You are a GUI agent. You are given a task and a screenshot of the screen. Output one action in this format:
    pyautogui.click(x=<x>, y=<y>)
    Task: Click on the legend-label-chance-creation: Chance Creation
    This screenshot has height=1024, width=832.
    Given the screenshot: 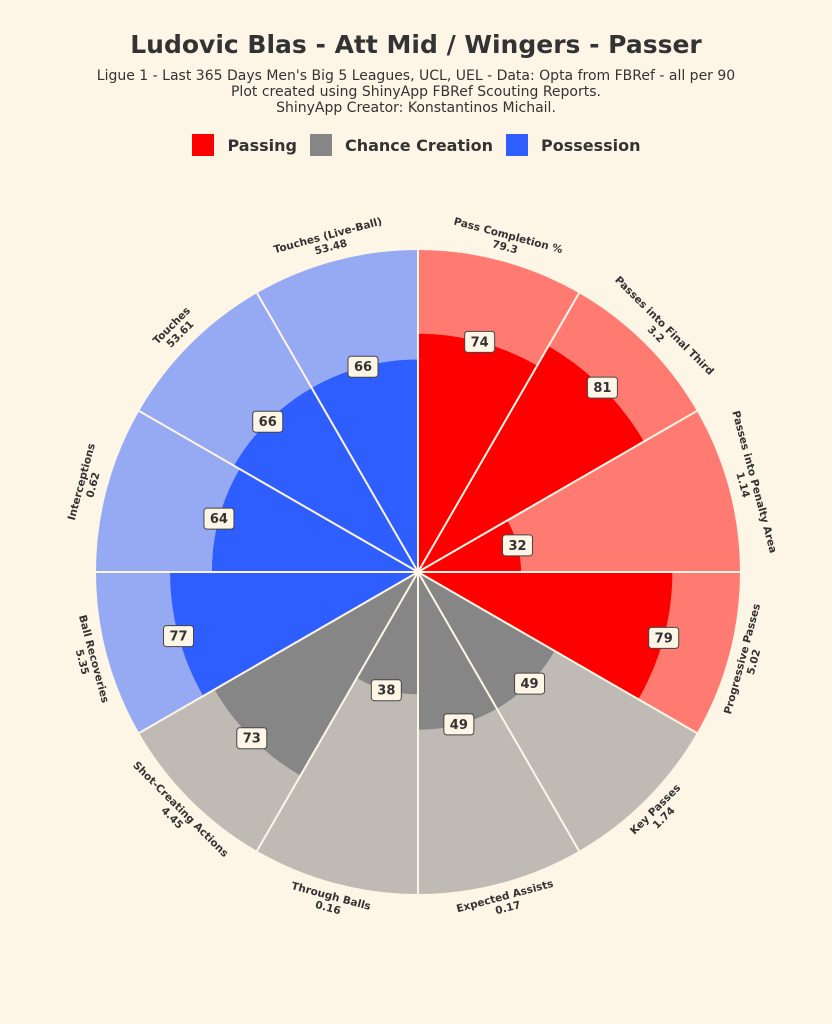 What is the action you would take?
    pyautogui.click(x=418, y=145)
    